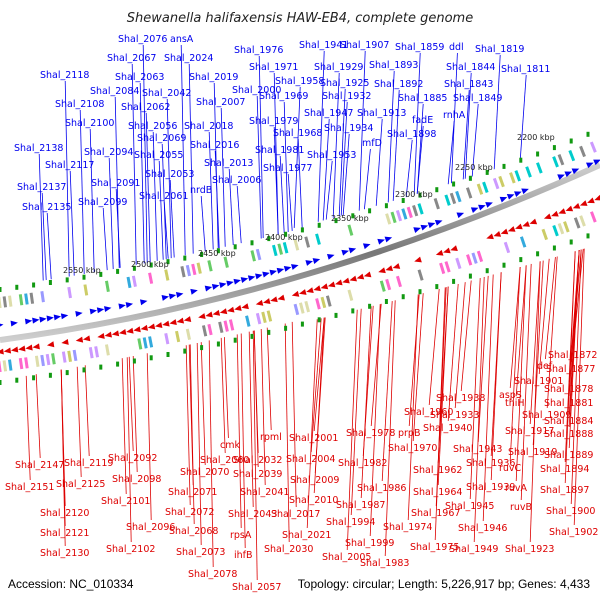 This screenshot has height=600, width=600. Describe the element at coordinates (193, 531) in the screenshot. I see `gene-label: Shal_2068` at that location.